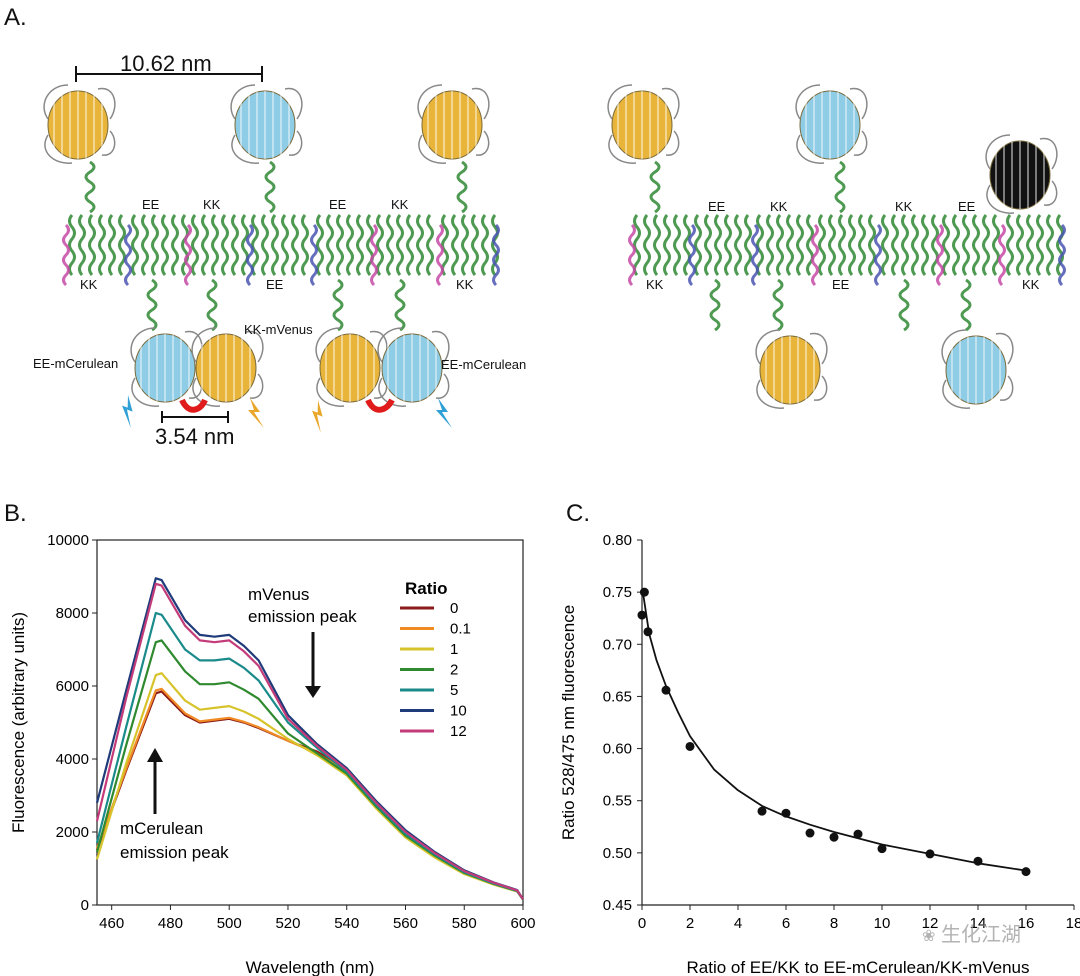 The width and height of the screenshot is (1080, 976). Describe the element at coordinates (287, 923) in the screenshot. I see `x-tick-label: 520` at that location.